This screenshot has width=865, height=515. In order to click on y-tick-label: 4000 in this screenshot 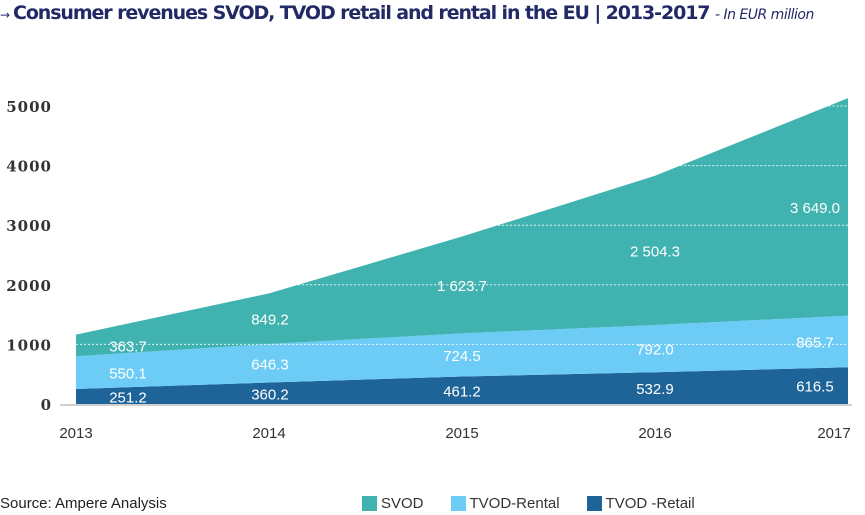, I will do `click(29, 167)`.